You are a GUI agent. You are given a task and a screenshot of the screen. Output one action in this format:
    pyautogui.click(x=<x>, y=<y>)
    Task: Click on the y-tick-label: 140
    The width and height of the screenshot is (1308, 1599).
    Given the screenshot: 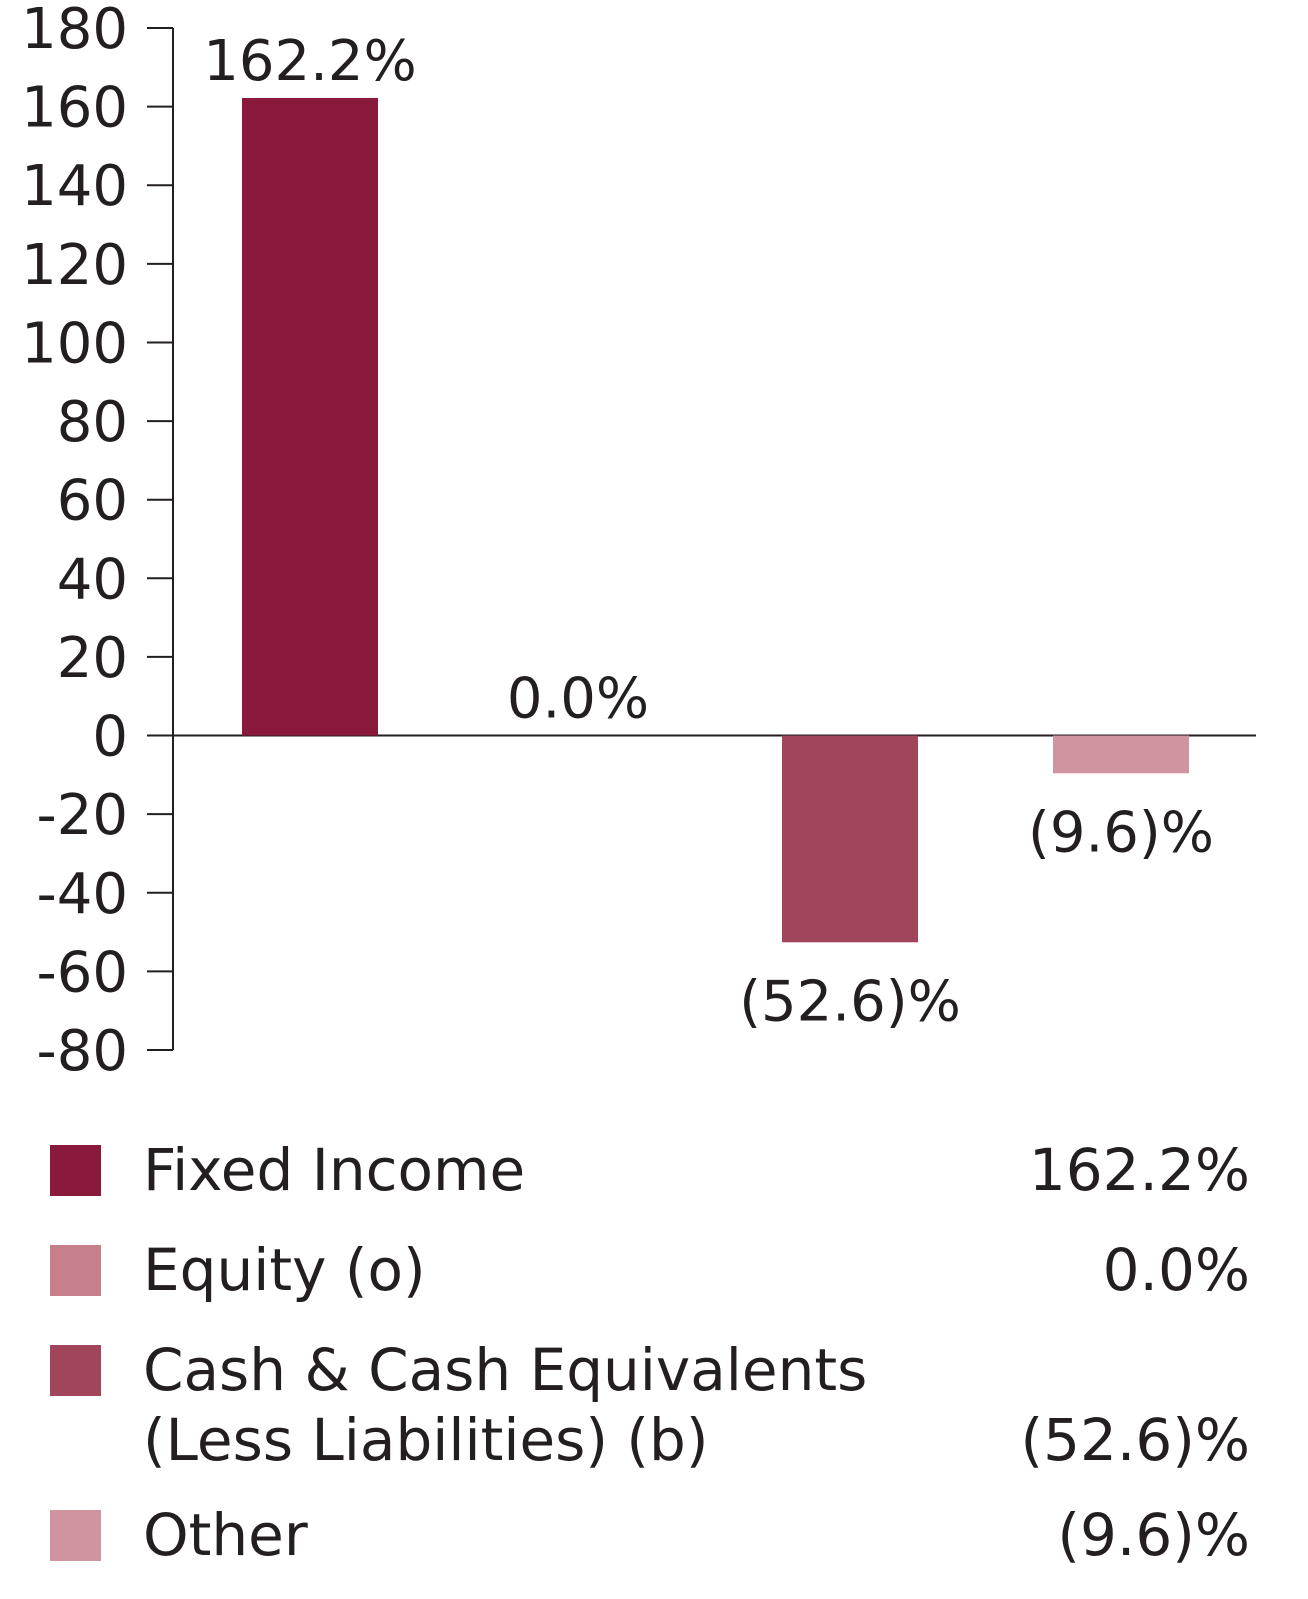 What is the action you would take?
    pyautogui.click(x=74, y=186)
    